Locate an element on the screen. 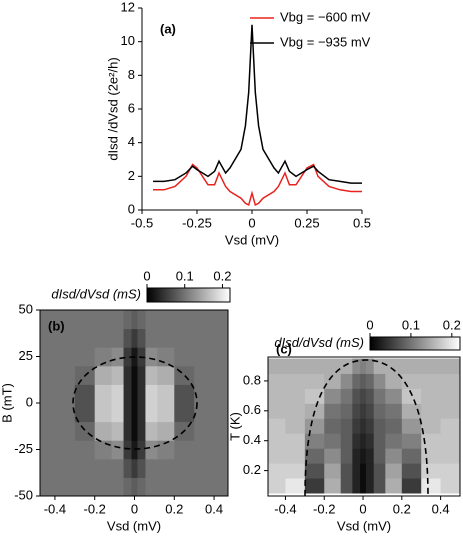 The width and height of the screenshot is (463, 542). x-tick-label: 0.2 is located at coordinates (402, 508).